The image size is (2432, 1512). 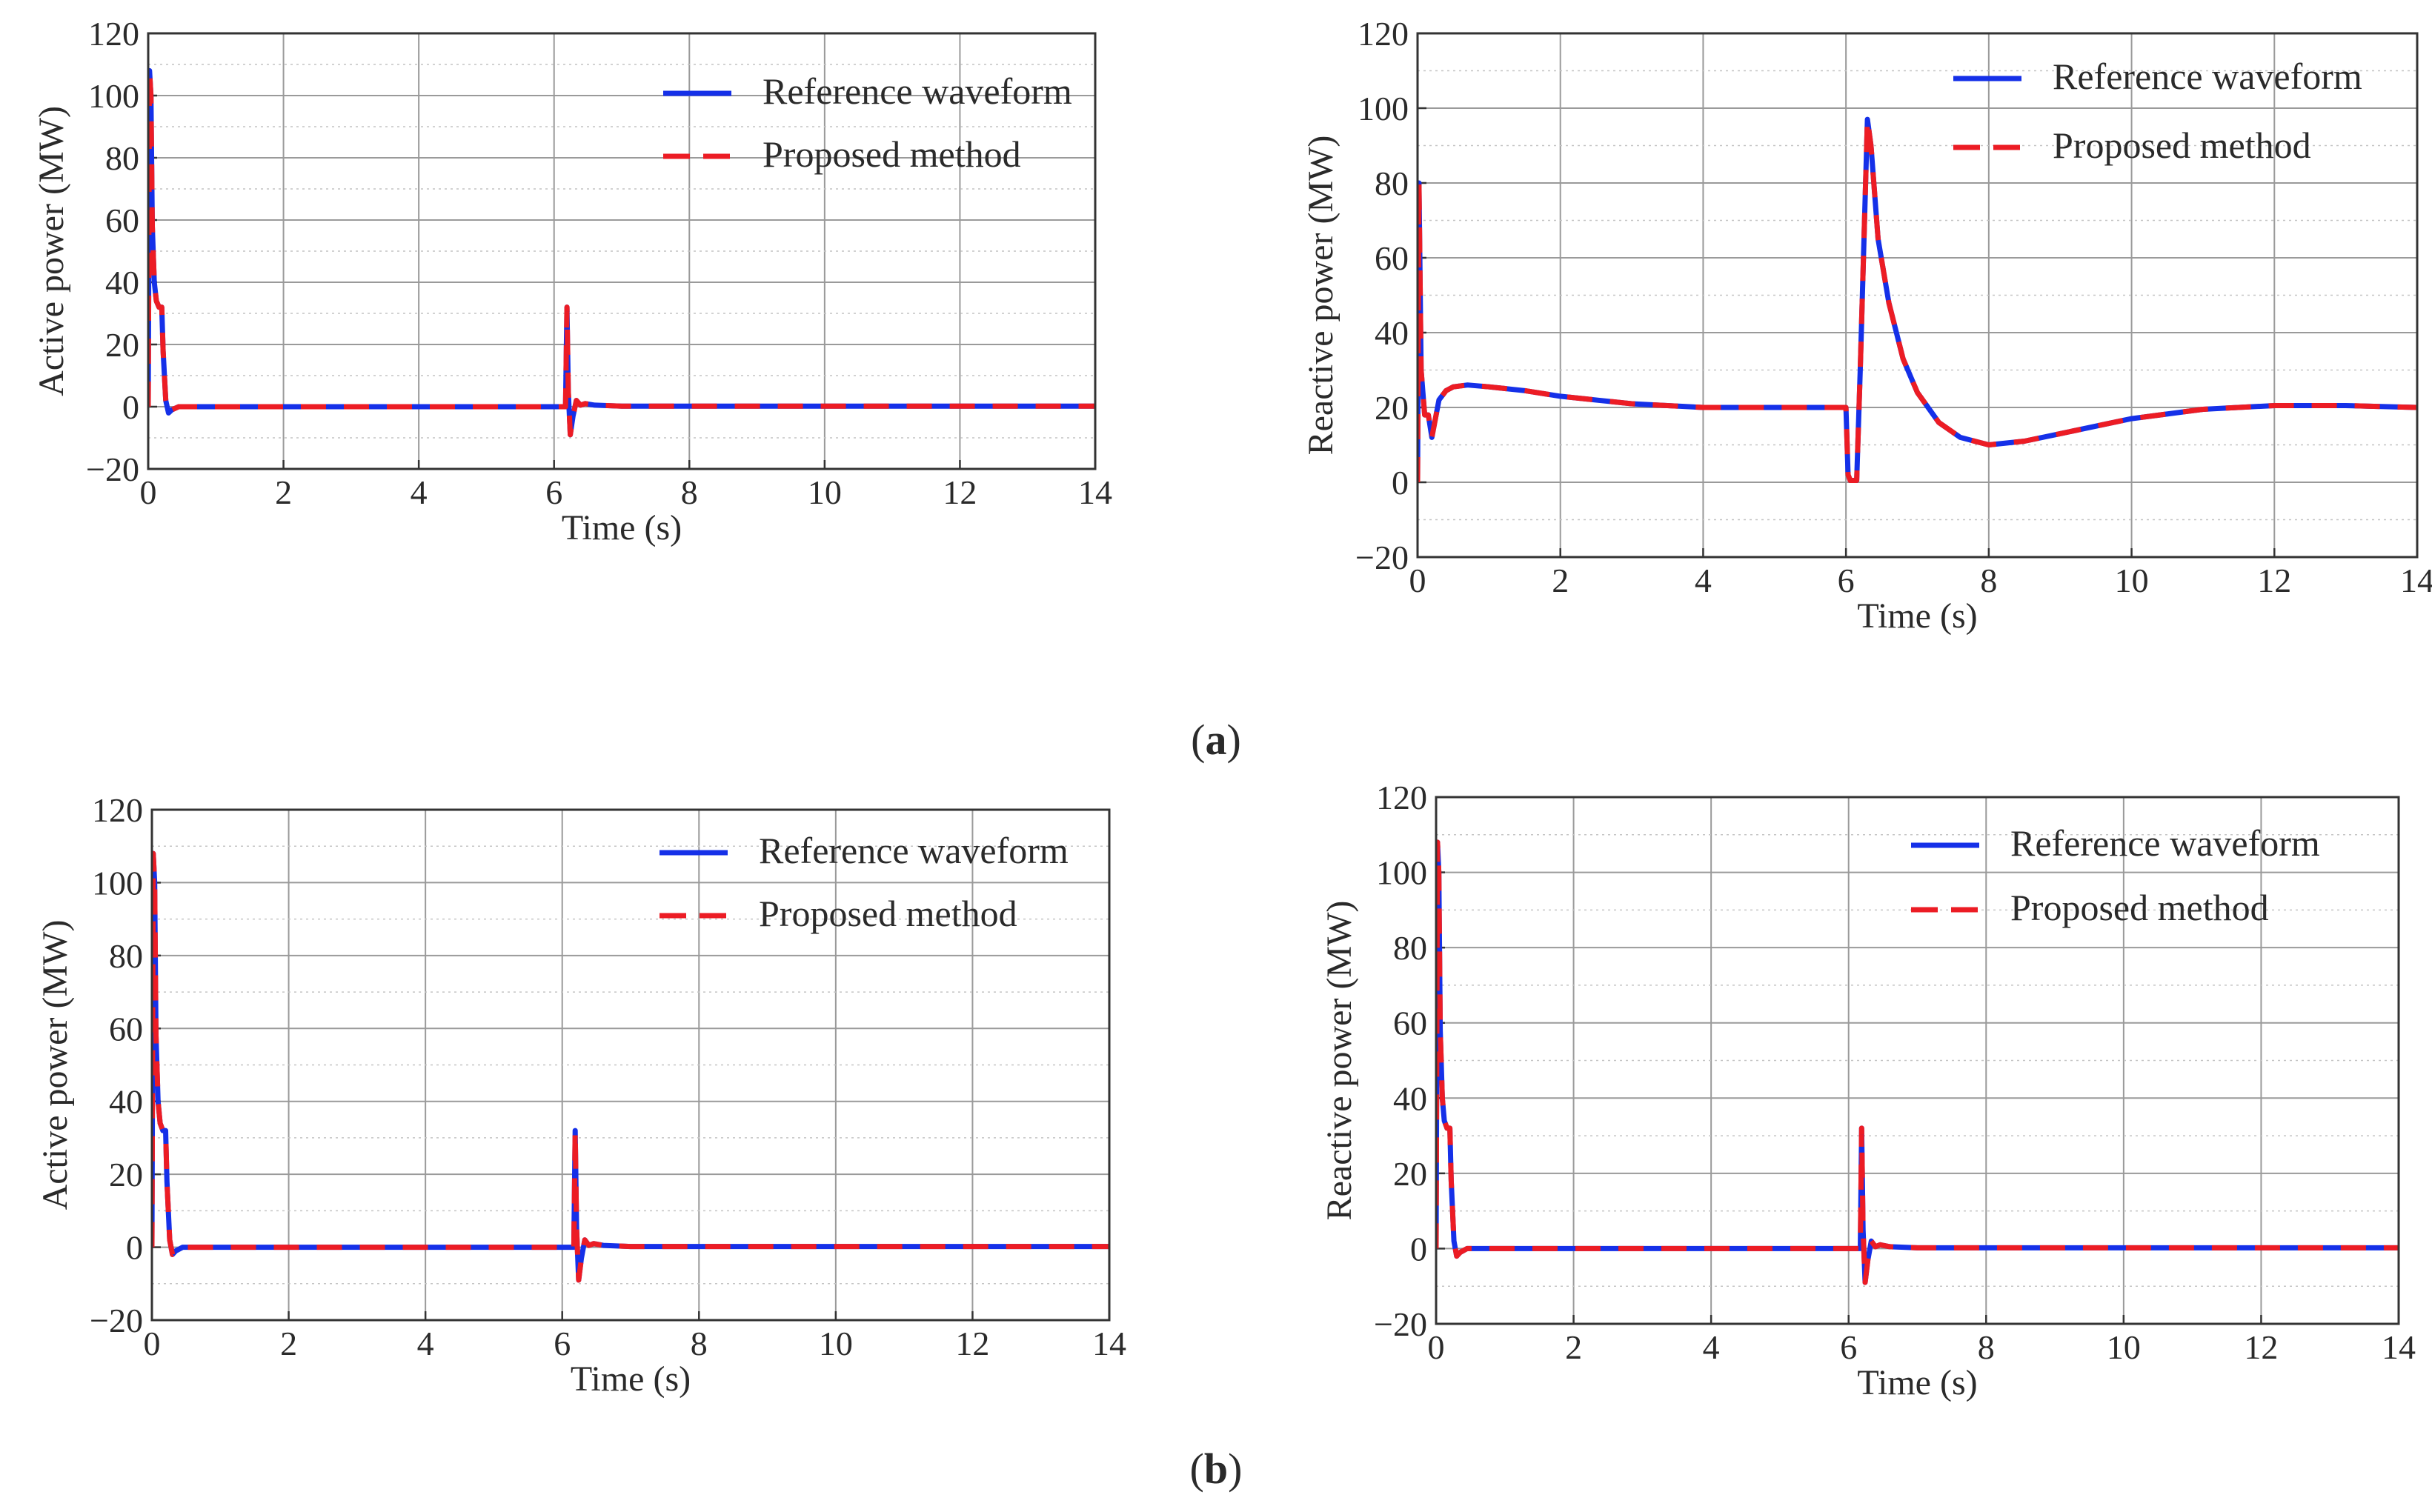 What do you see at coordinates (1216, 1469) in the screenshot?
I see `caption-b: (b)` at bounding box center [1216, 1469].